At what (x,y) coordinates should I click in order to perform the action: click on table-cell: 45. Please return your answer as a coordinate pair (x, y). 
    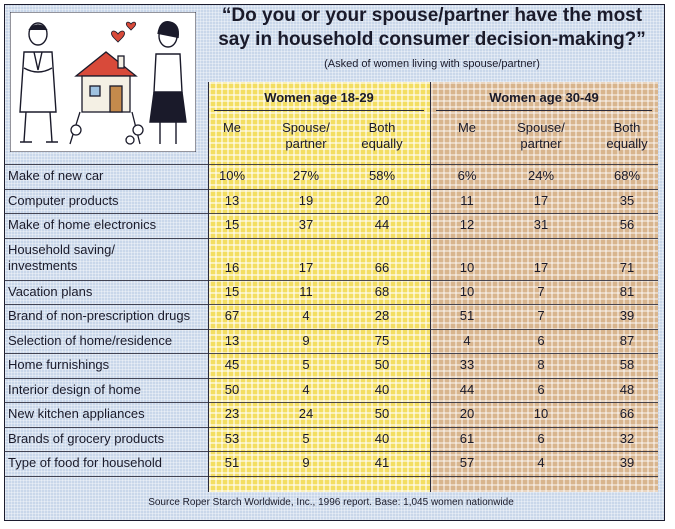
    Looking at the image, I should click on (232, 364).